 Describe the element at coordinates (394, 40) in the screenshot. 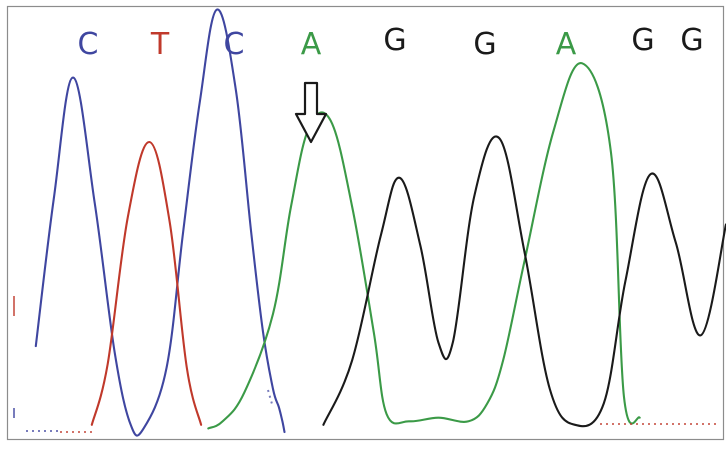

I see `base-label-5: G` at that location.